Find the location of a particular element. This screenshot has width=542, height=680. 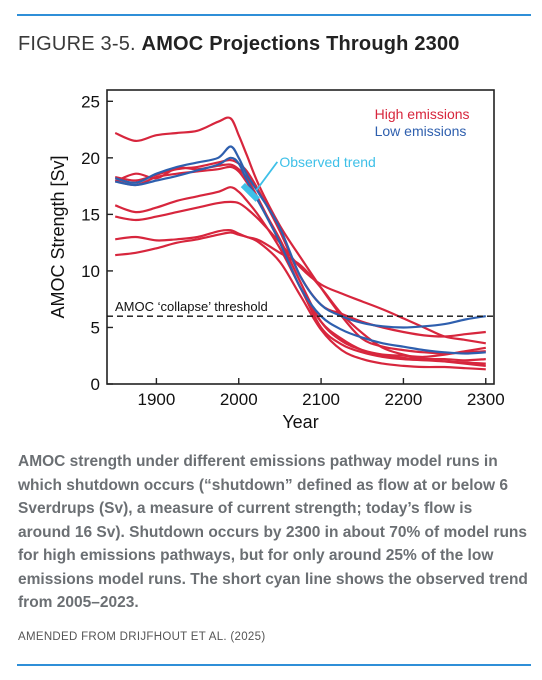

x-tick-label: 1900 is located at coordinates (156, 399).